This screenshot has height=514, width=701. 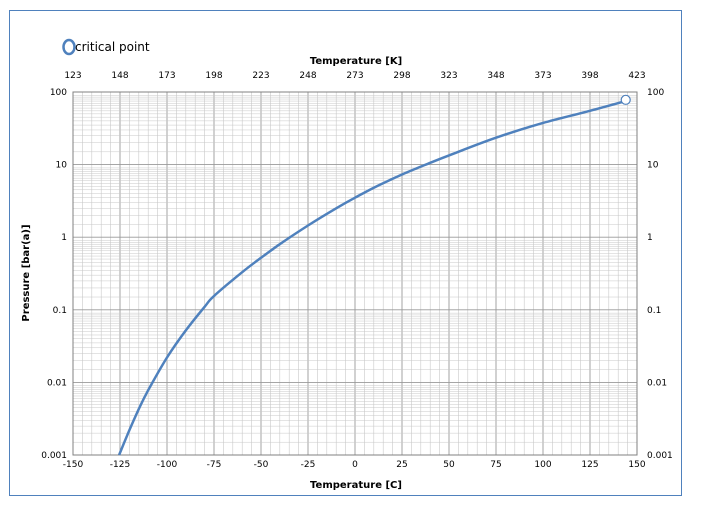 I want to click on y-tick-label: 100, so click(x=58, y=93).